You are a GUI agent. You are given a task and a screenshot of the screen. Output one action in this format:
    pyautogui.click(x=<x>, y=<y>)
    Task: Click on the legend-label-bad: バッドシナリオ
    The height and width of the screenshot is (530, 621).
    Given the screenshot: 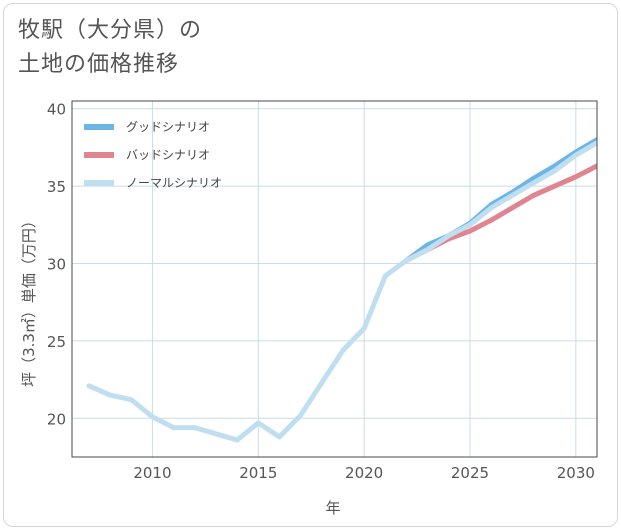 What is the action you would take?
    pyautogui.click(x=168, y=155)
    